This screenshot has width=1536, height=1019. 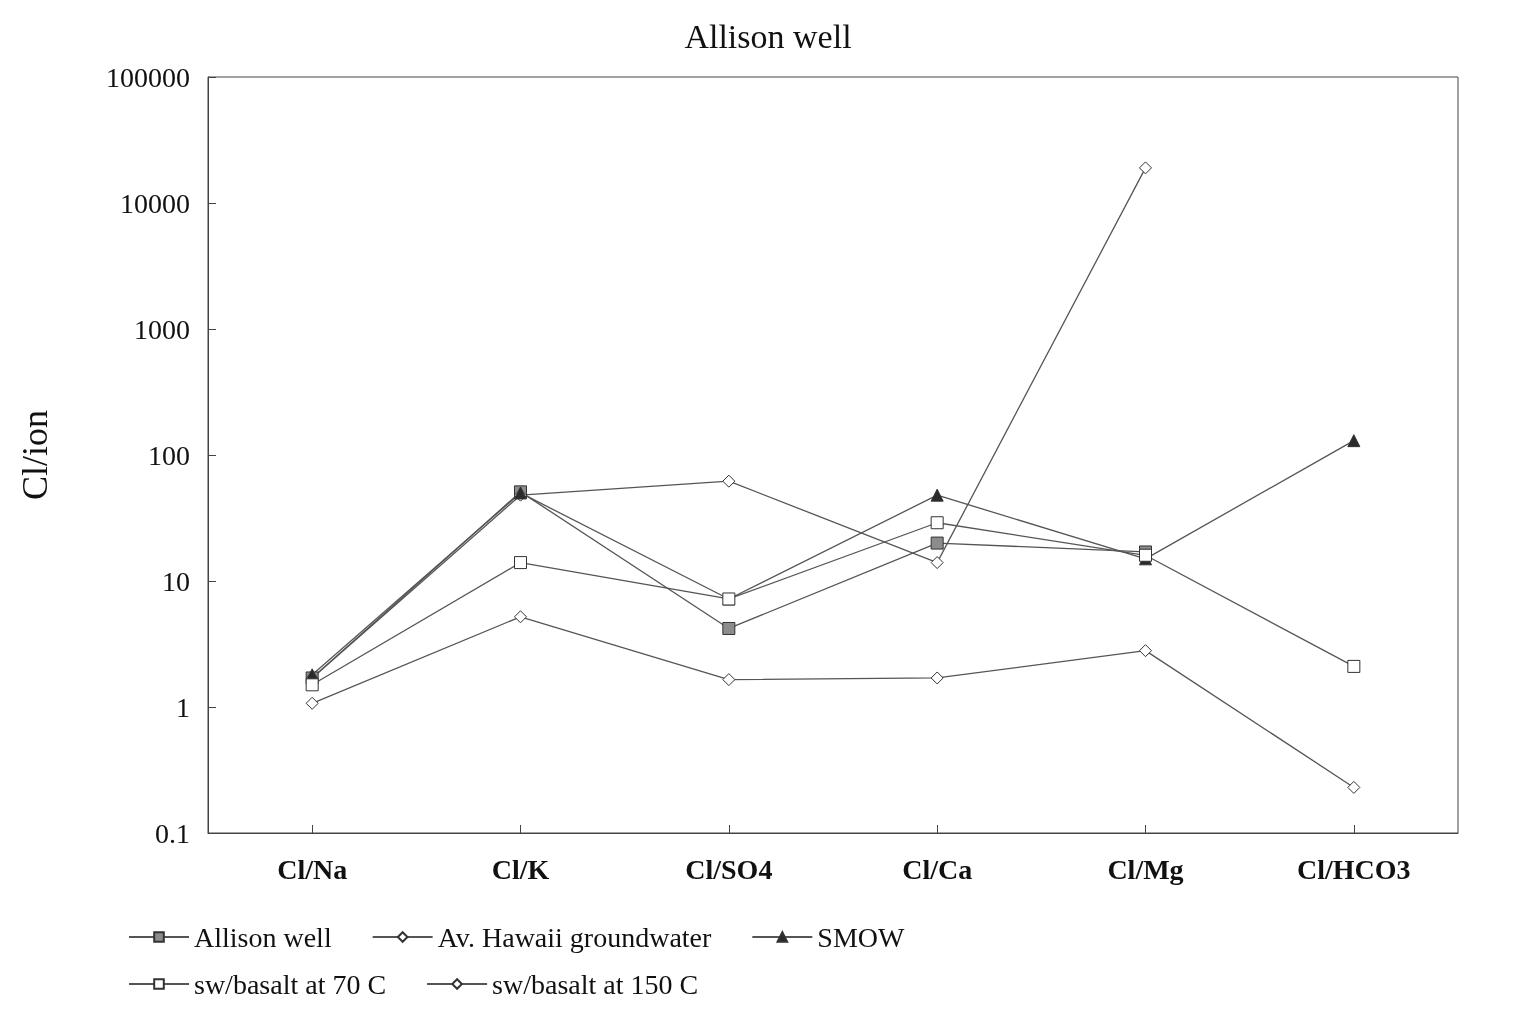 I want to click on y-tick-label: 100, so click(x=169, y=455).